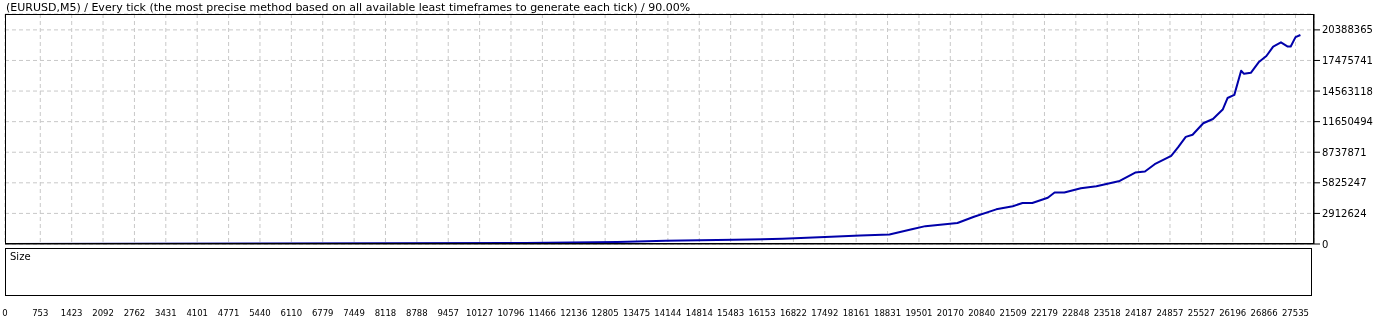 Image resolution: width=1380 pixels, height=326 pixels. I want to click on x-tick-label: 13475, so click(637, 313).